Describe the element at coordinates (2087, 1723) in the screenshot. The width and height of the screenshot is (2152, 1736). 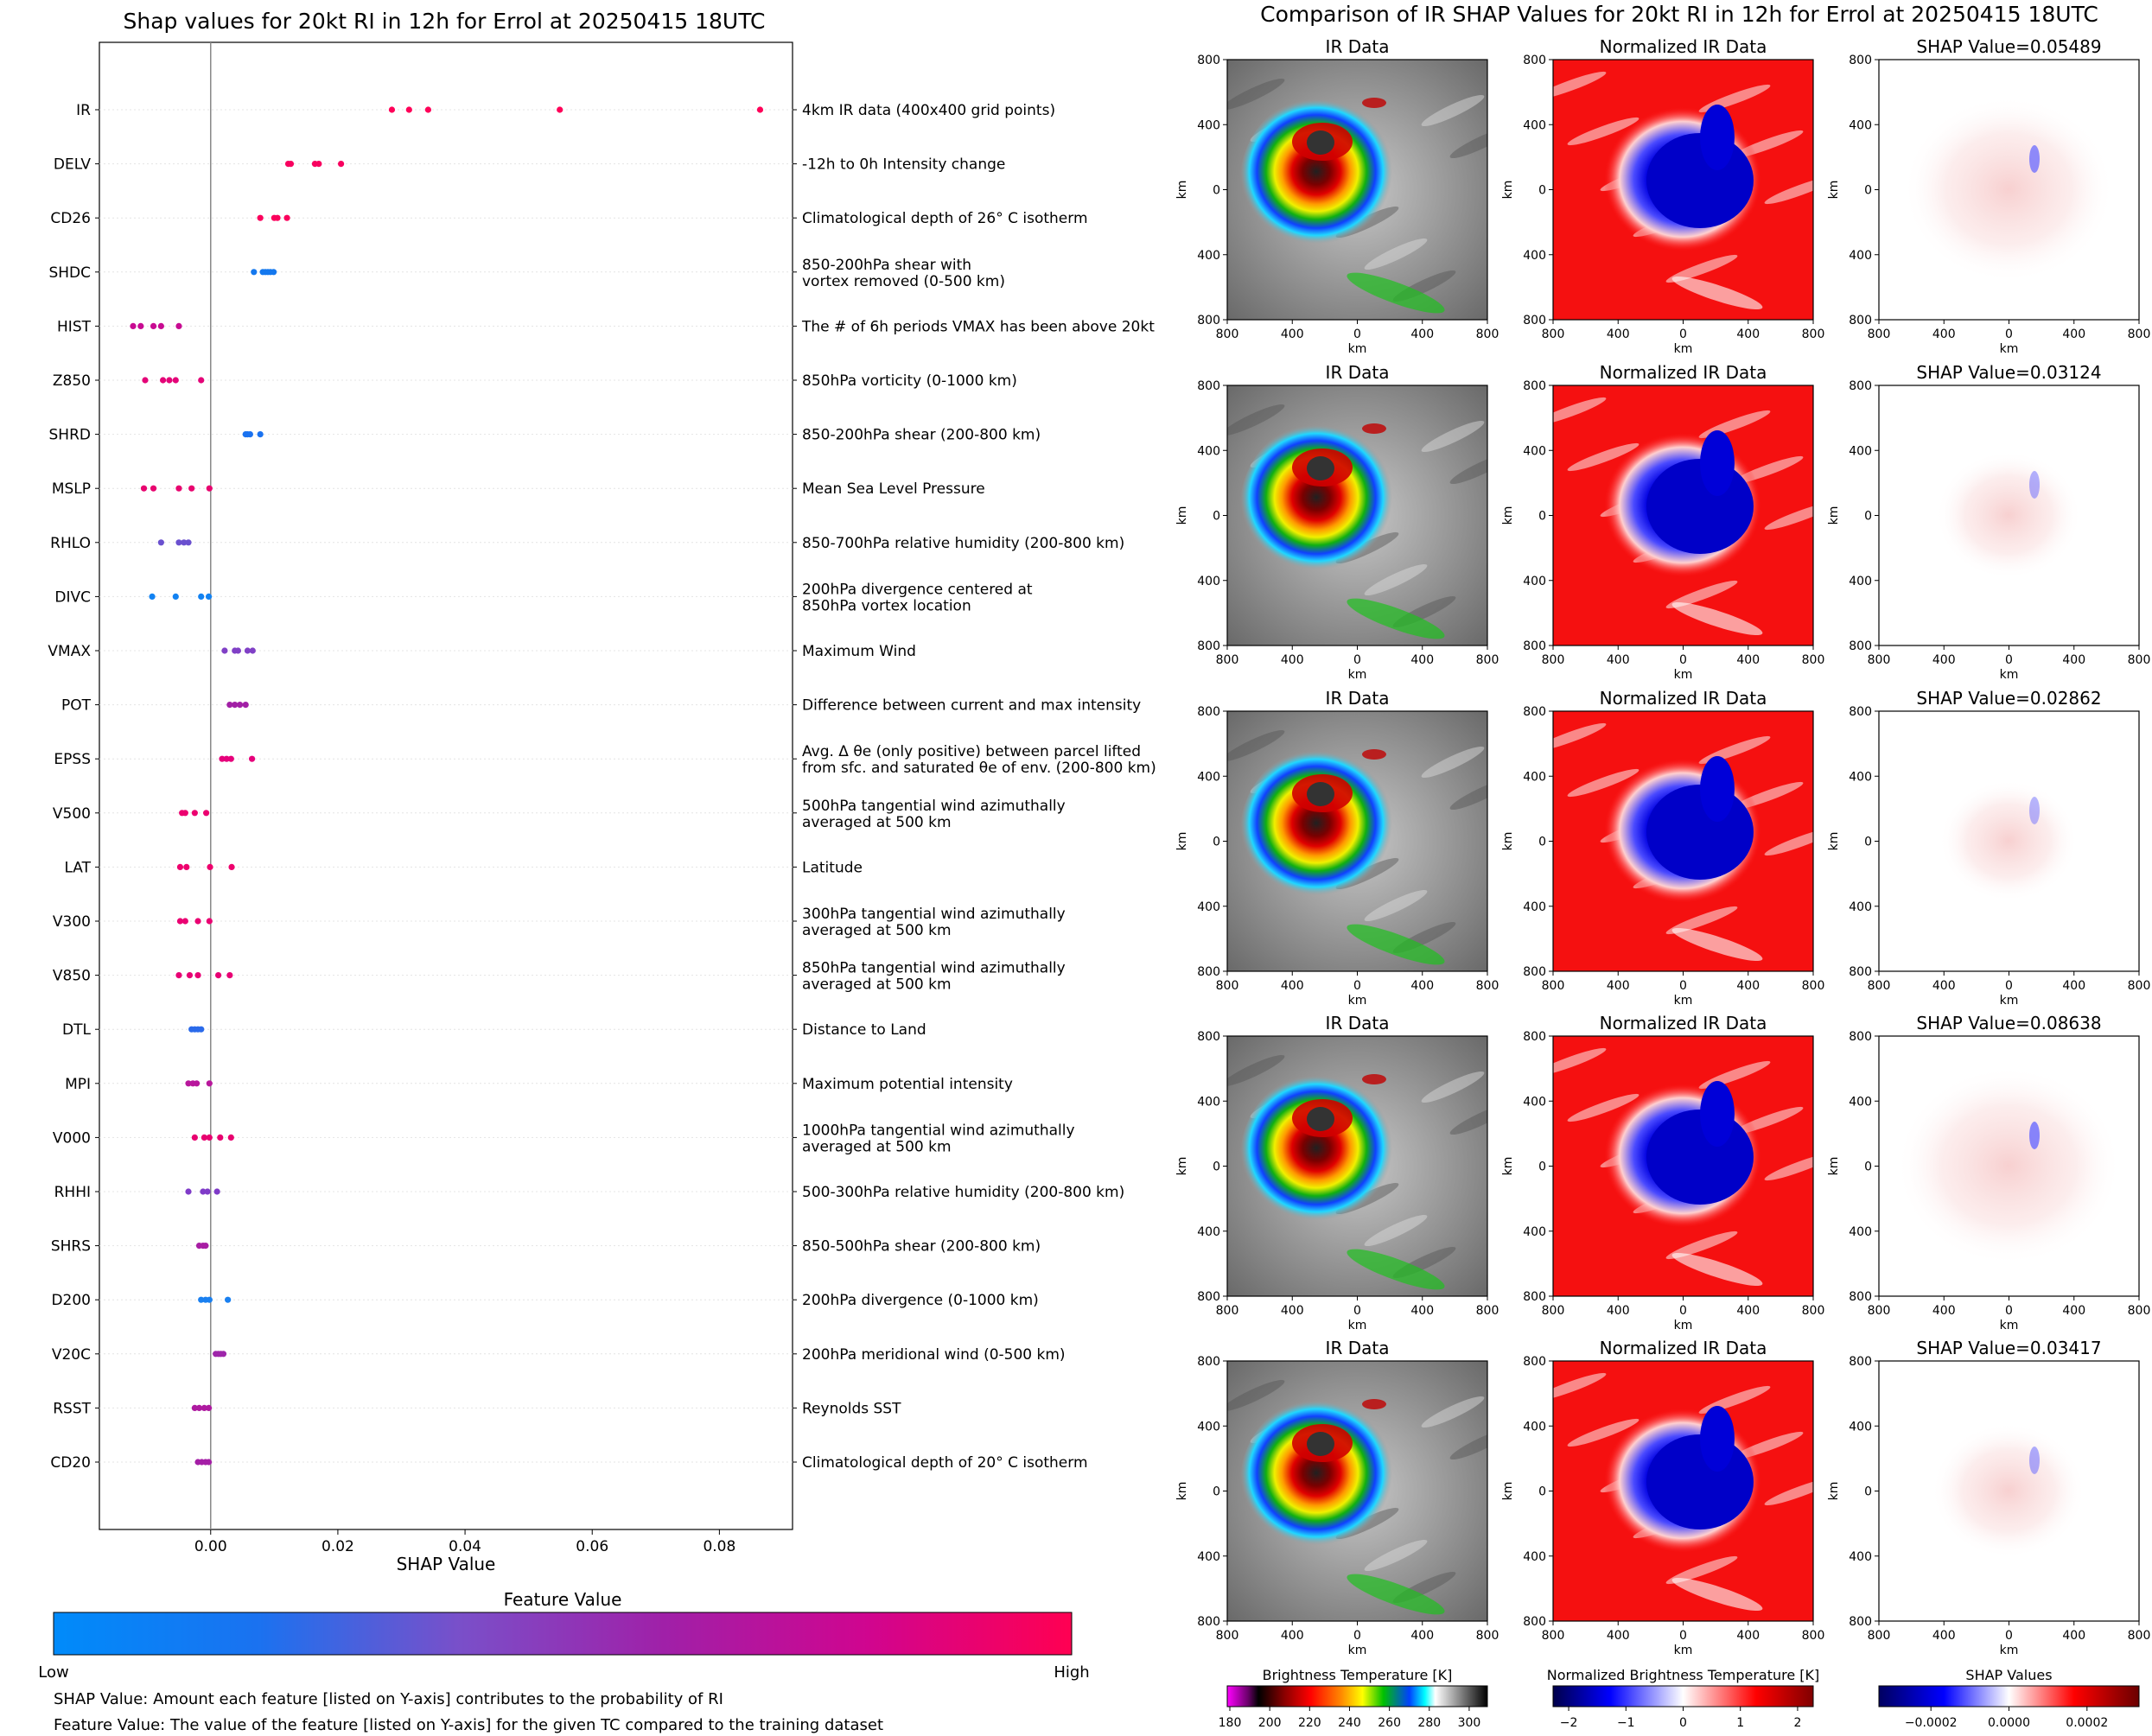
I see `bottom-colorbar-tick-label: 0.0002` at that location.